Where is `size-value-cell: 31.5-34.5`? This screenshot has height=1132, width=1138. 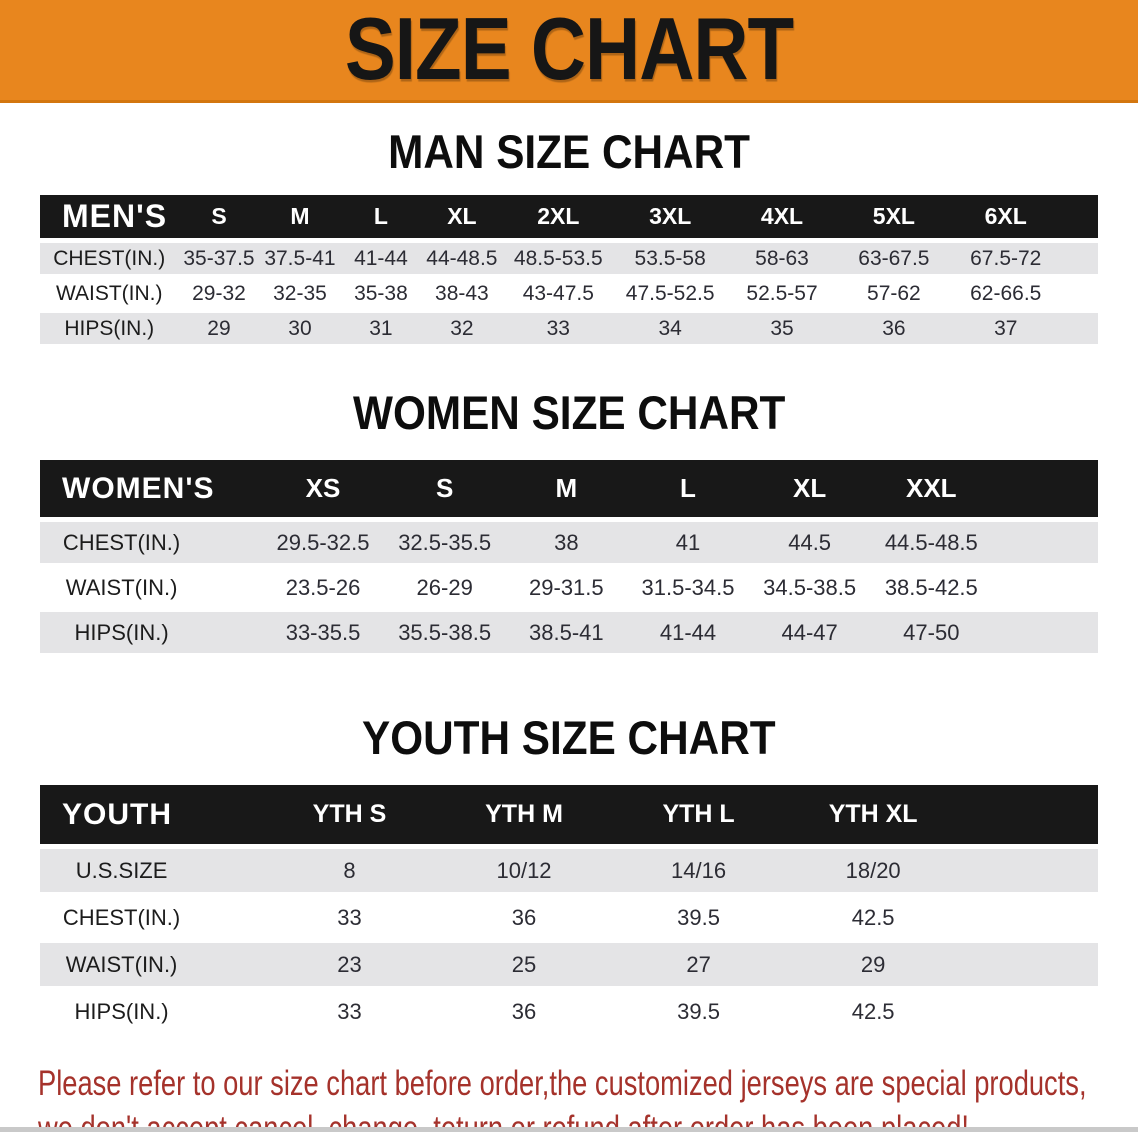
size-value-cell: 31.5-34.5 is located at coordinates (688, 589).